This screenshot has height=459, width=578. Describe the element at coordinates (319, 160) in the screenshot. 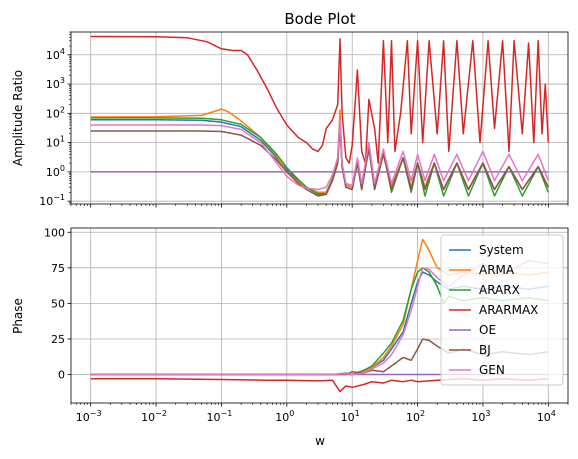

I see `amplitude-series-bj` at that location.